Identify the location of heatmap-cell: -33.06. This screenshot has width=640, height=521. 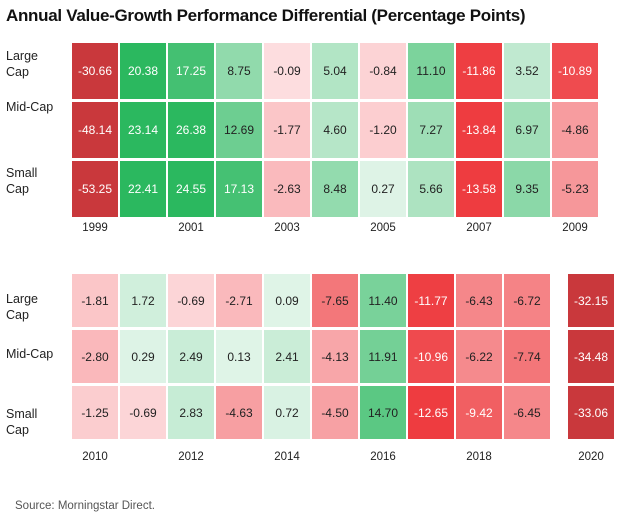
(591, 412).